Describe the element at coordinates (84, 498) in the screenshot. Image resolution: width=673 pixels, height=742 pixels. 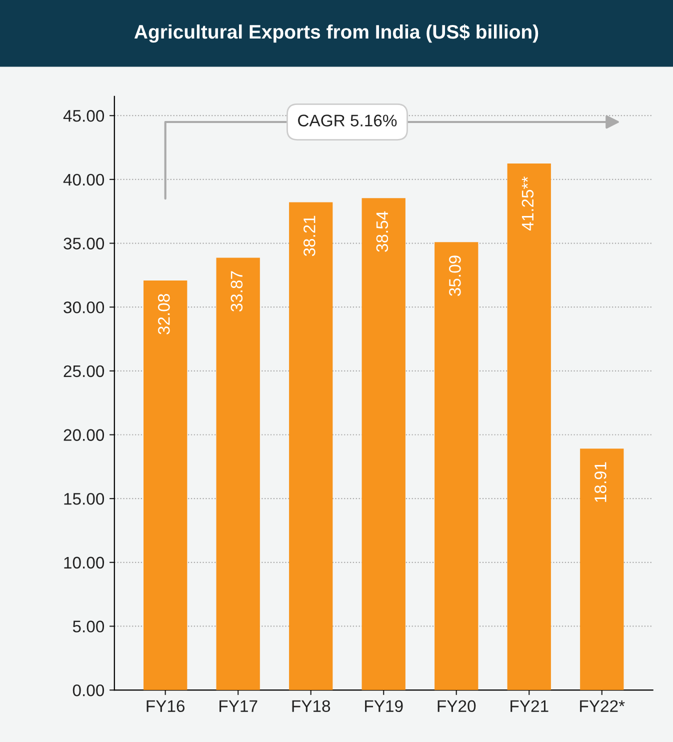
I see `y-tick-label: 15.00` at that location.